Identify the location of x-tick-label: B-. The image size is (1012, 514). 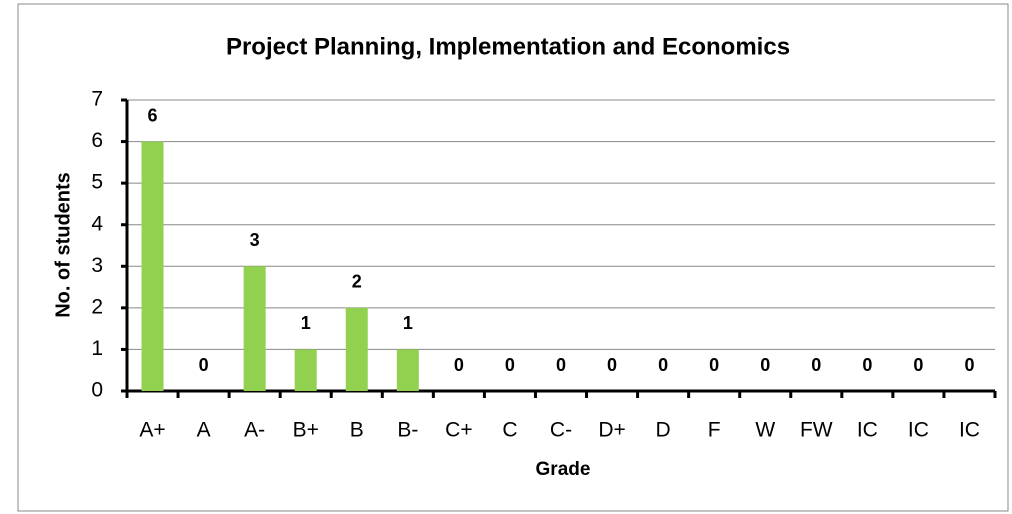
(407, 430).